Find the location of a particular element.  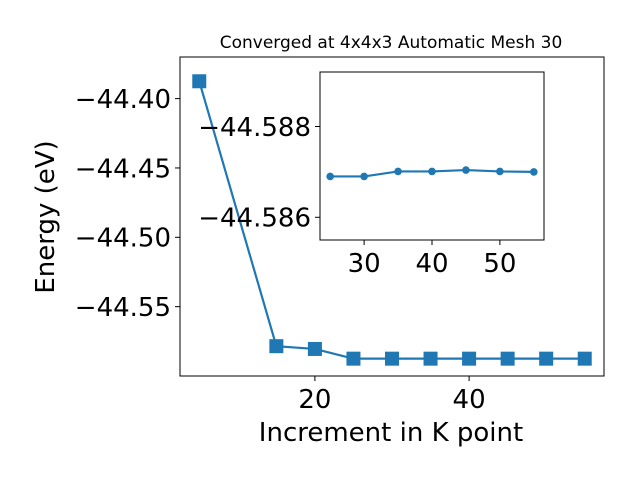

x-axis-label: Increment in K point is located at coordinates (391, 433).